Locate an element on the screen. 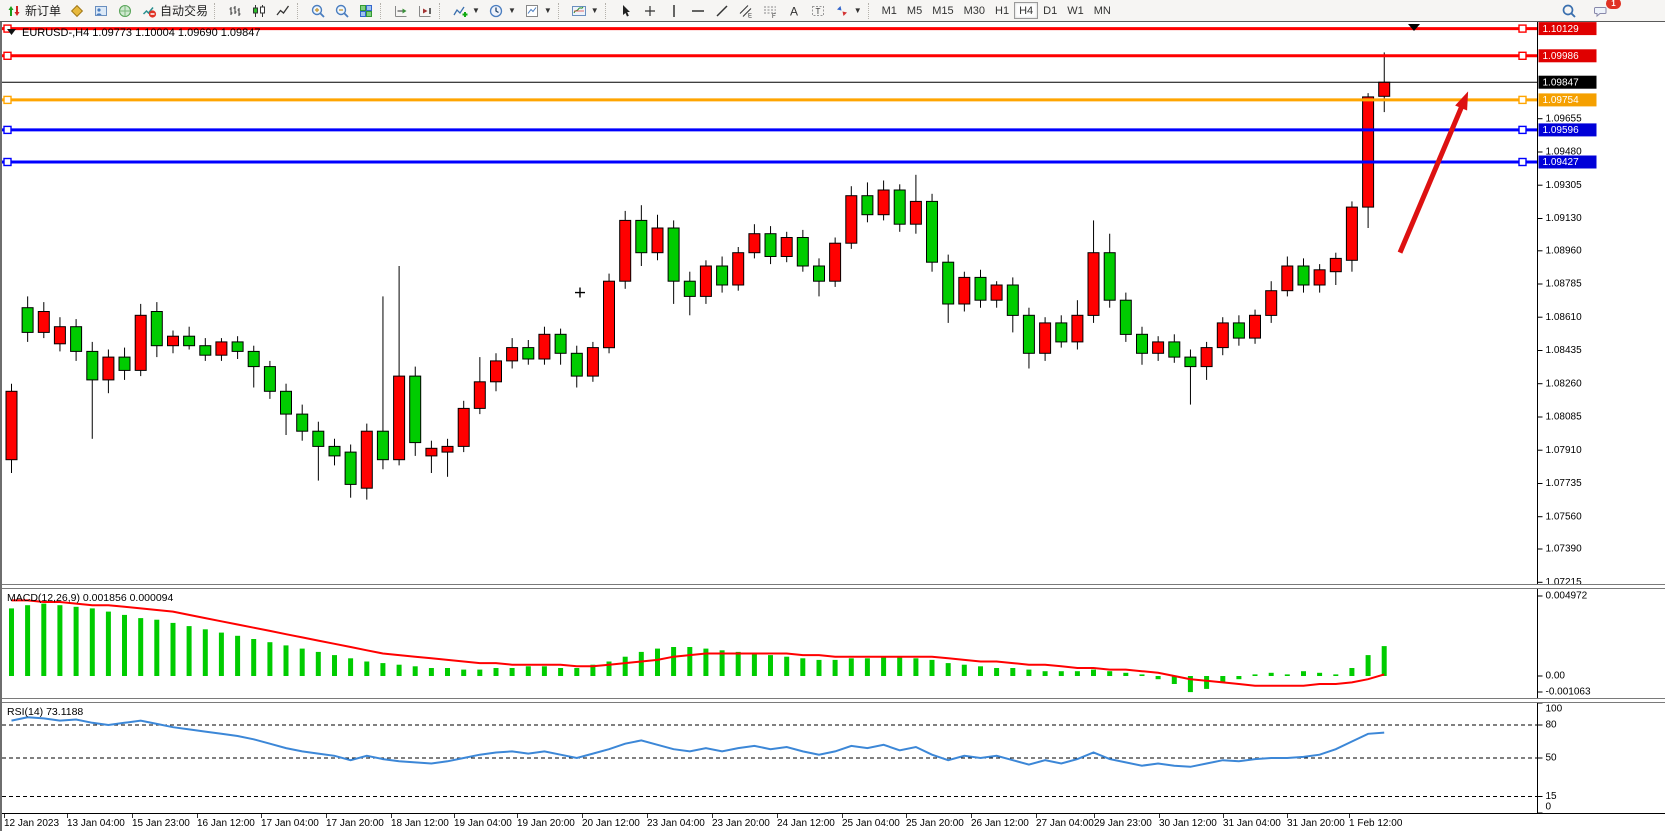 The image size is (1665, 831). indicators-button: ▼ is located at coordinates (466, 10).